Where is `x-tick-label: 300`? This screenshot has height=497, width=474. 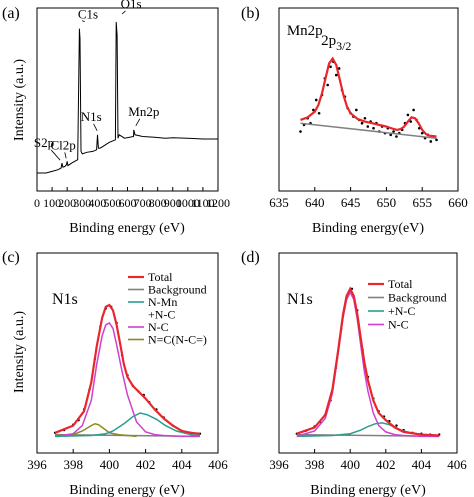 x-tick-label: 300 is located at coordinates (82, 203).